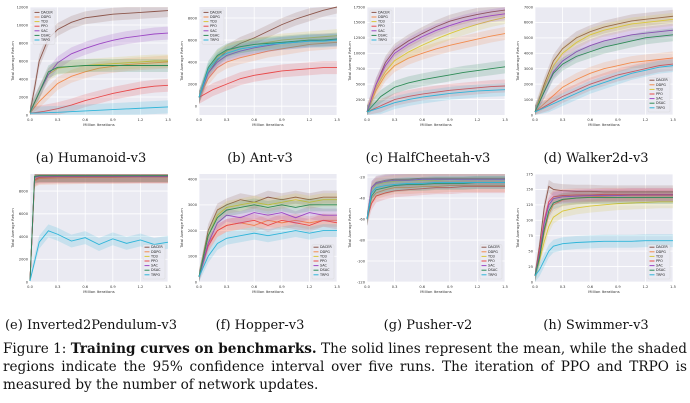 This screenshot has width=690, height=403. What do you see at coordinates (530, 251) in the screenshot?
I see `y-tick-label: 50` at bounding box center [530, 251].